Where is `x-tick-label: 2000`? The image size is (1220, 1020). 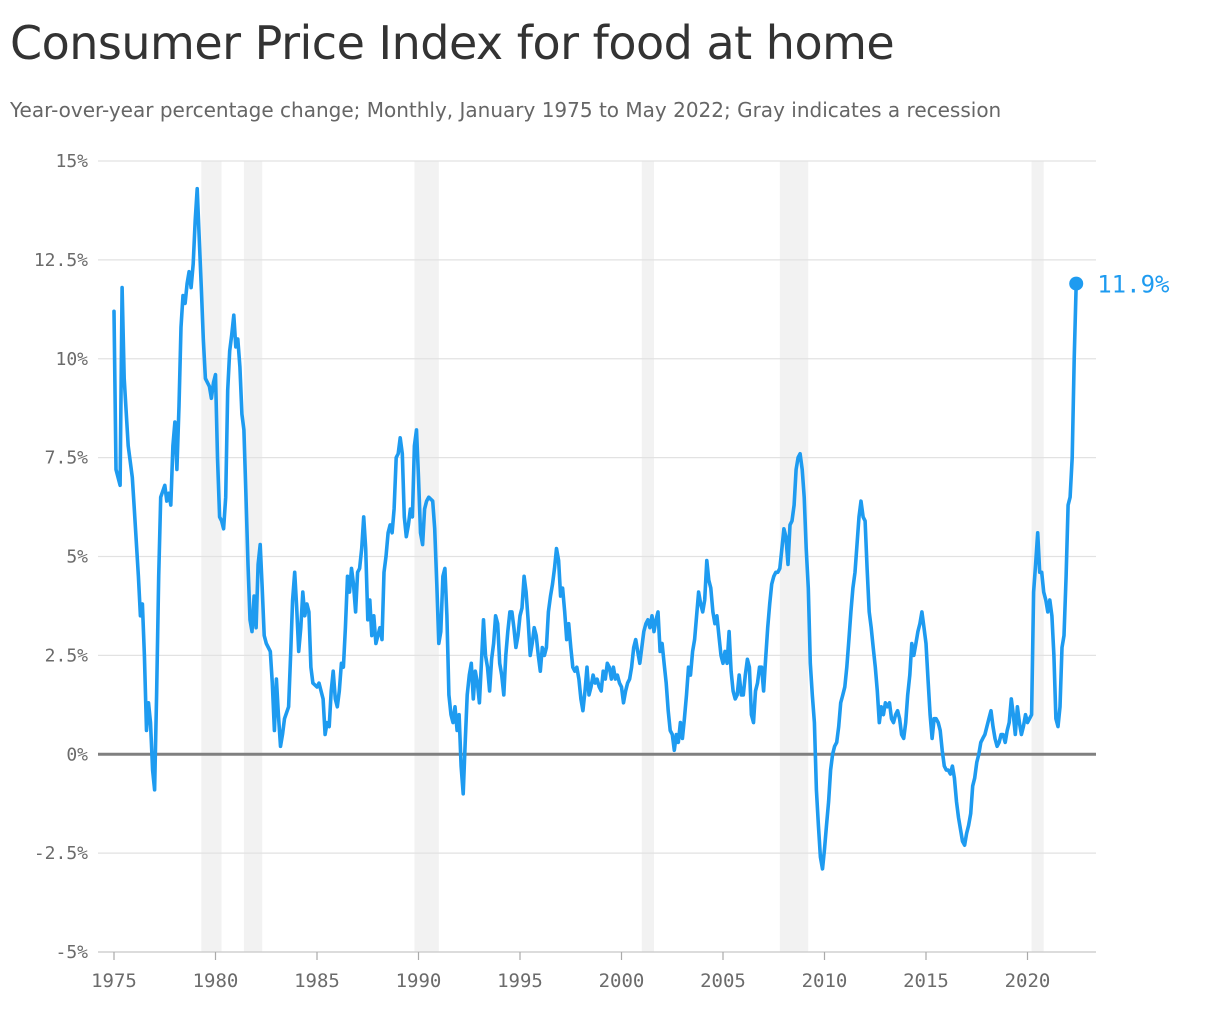
x-tick-label: 2000 is located at coordinates (622, 981).